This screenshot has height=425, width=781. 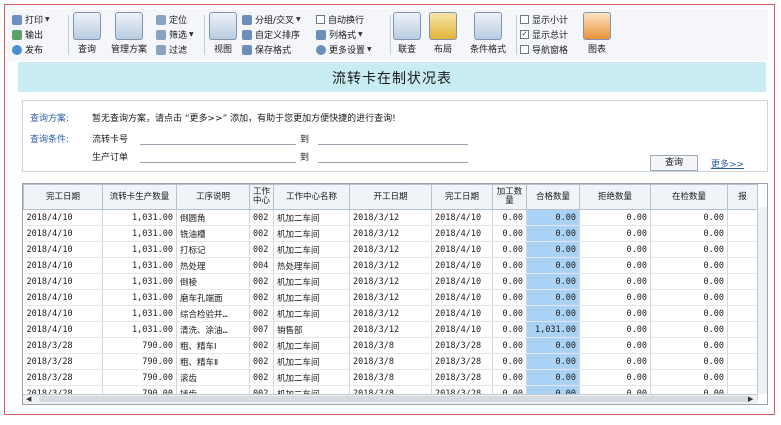 I want to click on table-cell: 004, so click(x=261, y=265).